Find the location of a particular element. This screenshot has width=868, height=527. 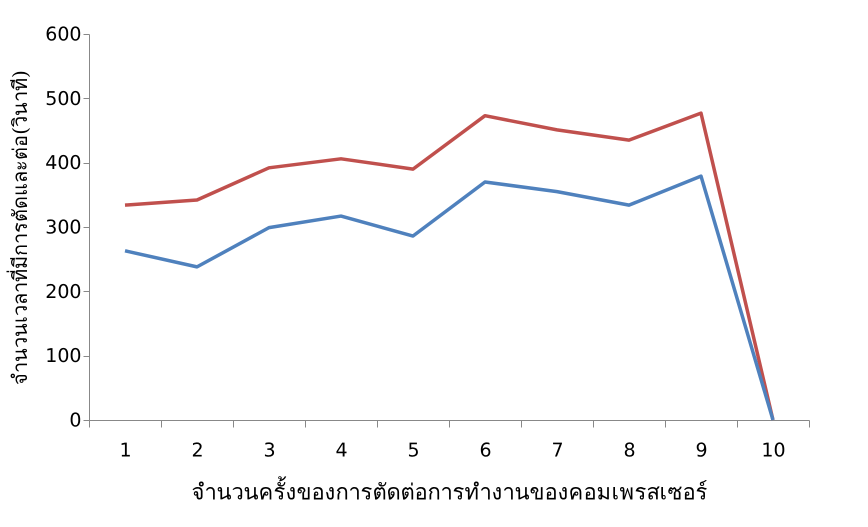

x-tick-label: 5 is located at coordinates (413, 451).